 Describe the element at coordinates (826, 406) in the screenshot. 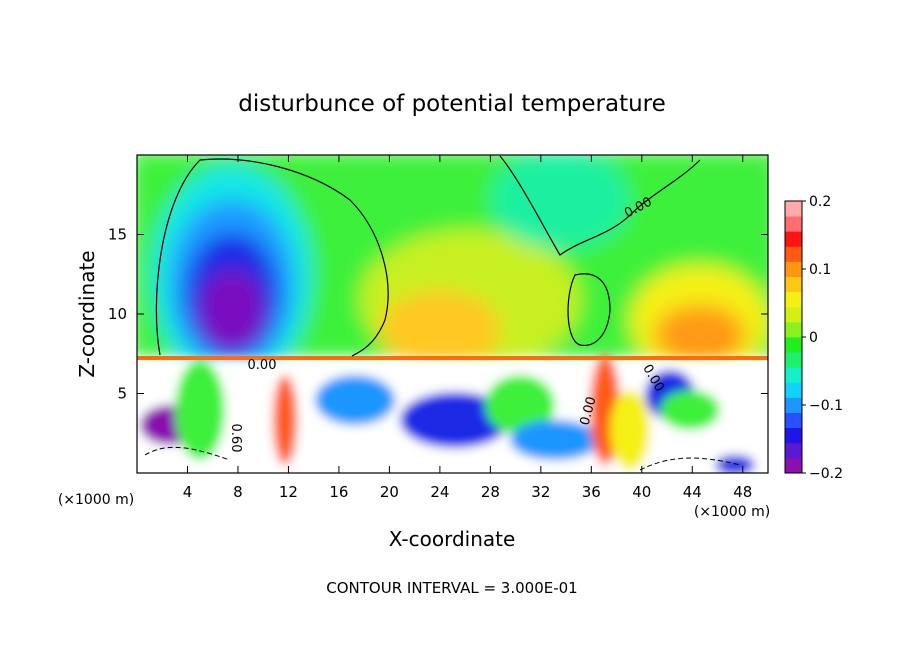

I see `colorbar-tick-label: −0.1` at that location.